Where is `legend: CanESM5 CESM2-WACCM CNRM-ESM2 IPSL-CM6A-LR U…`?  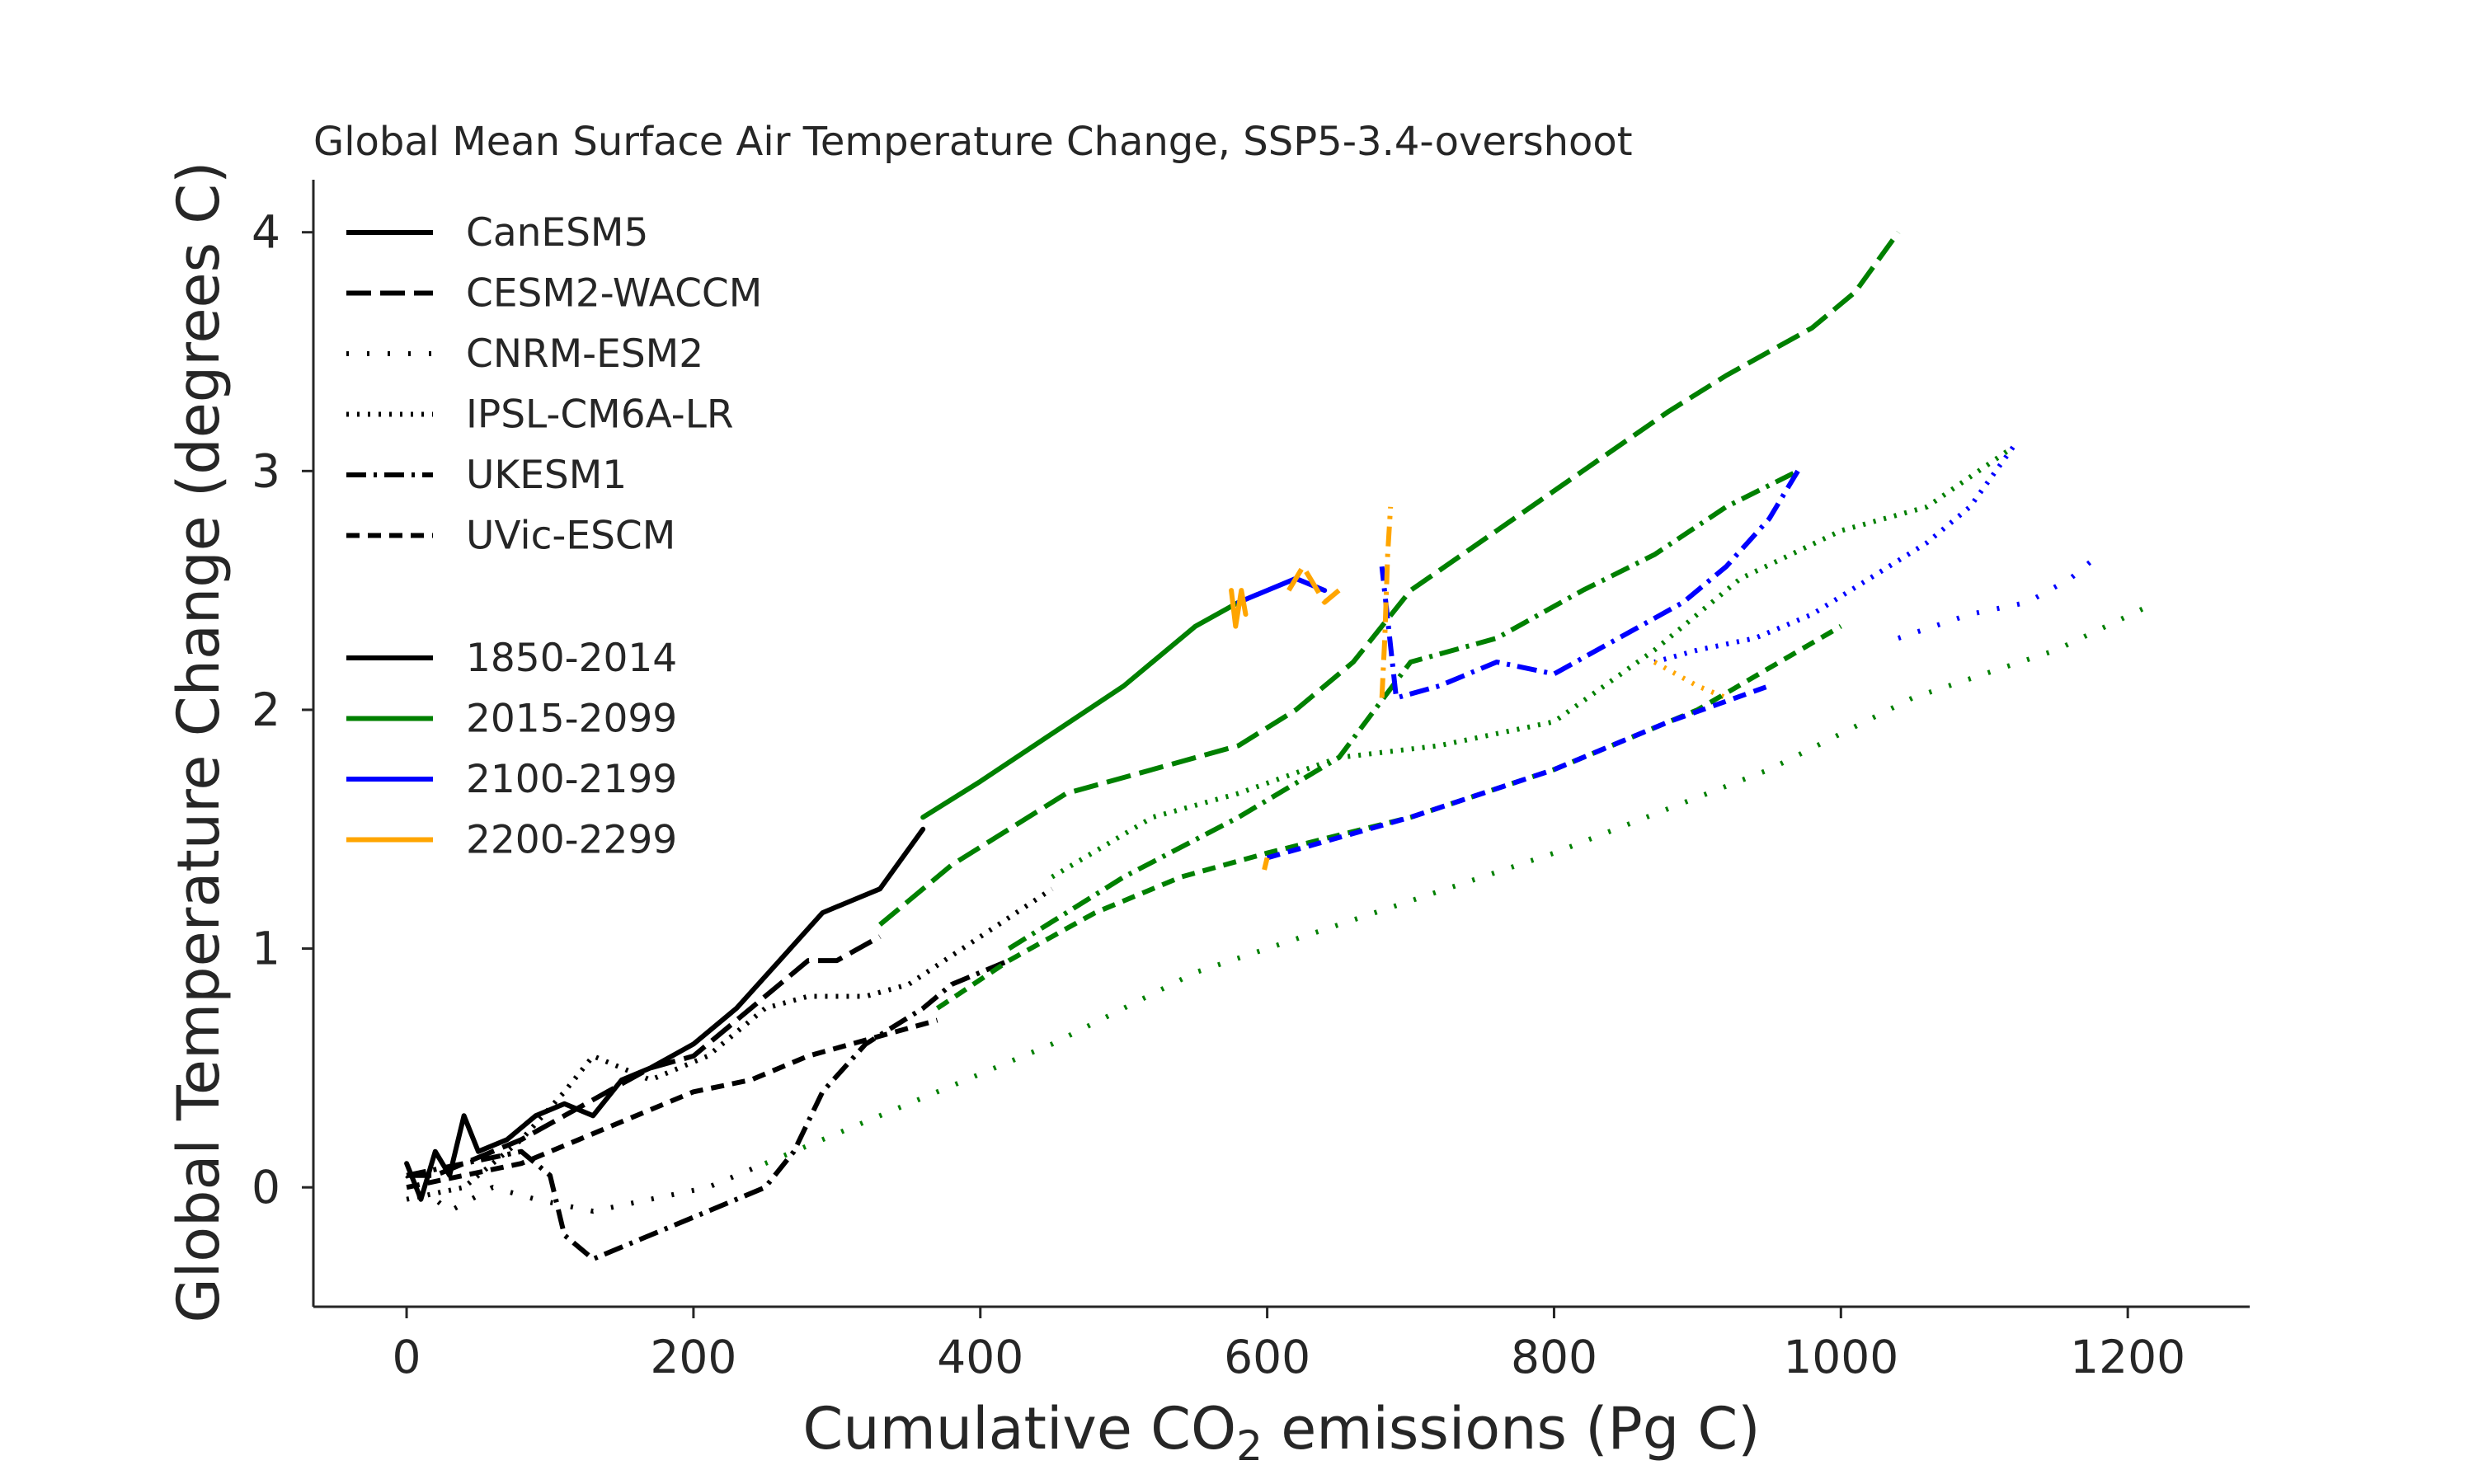 legend: CanESM5 CESM2-WACCM CNRM-ESM2 IPSL-CM6A-LR U… is located at coordinates (554, 536).